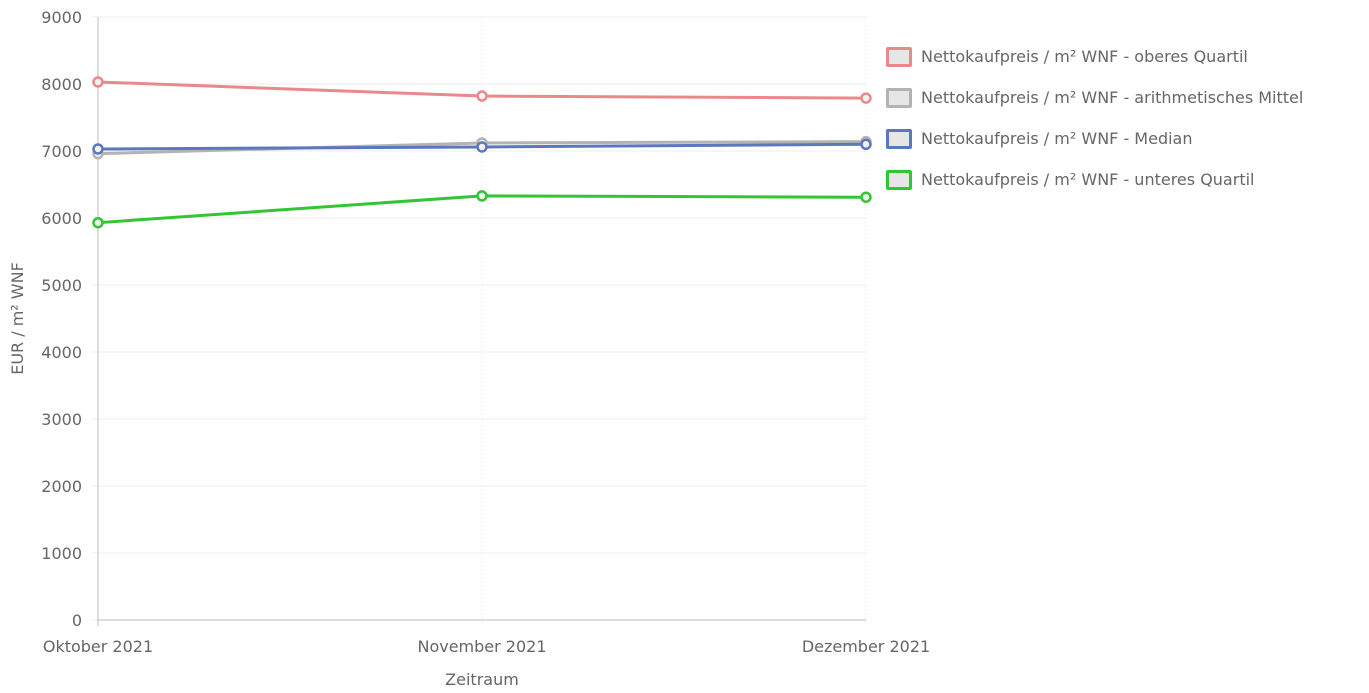 This screenshot has height=693, width=1369. I want to click on legend-item-median: Nettokaufpreis / m² WNF - Median, so click(1094, 138).